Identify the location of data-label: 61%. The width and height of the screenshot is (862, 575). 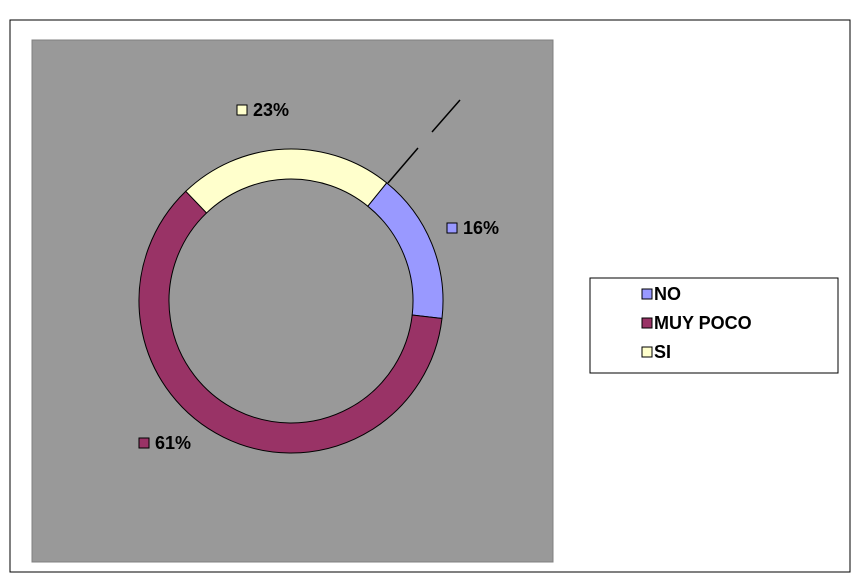
(173, 443).